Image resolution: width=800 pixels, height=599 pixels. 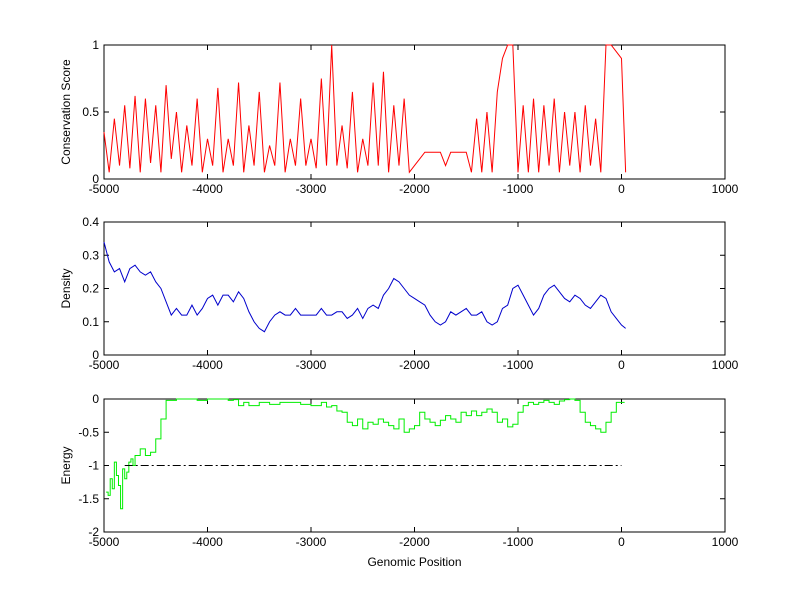 I want to click on y-tick-label: 0.3, so click(x=90, y=255).